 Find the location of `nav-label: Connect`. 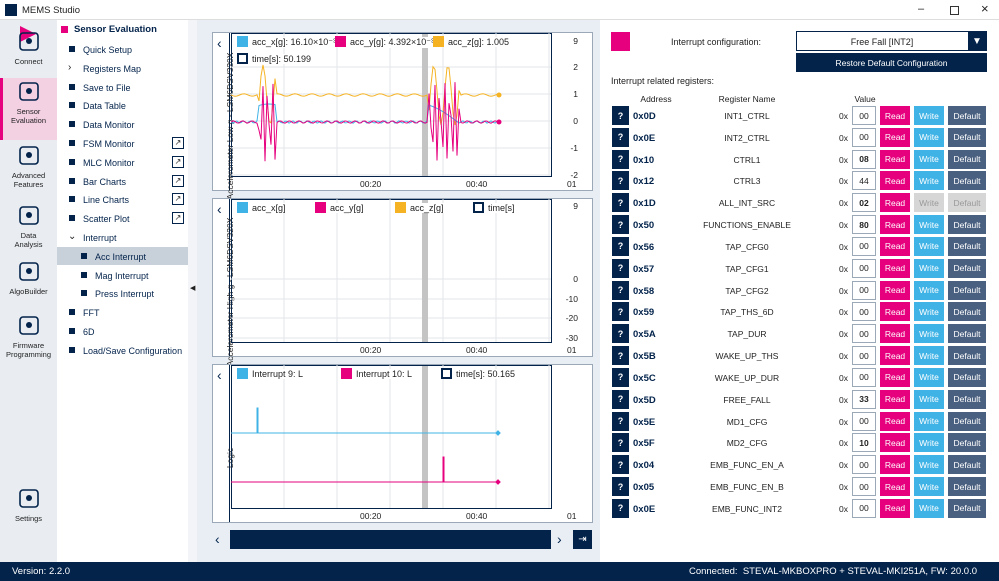

nav-label: Connect is located at coordinates (28, 61).